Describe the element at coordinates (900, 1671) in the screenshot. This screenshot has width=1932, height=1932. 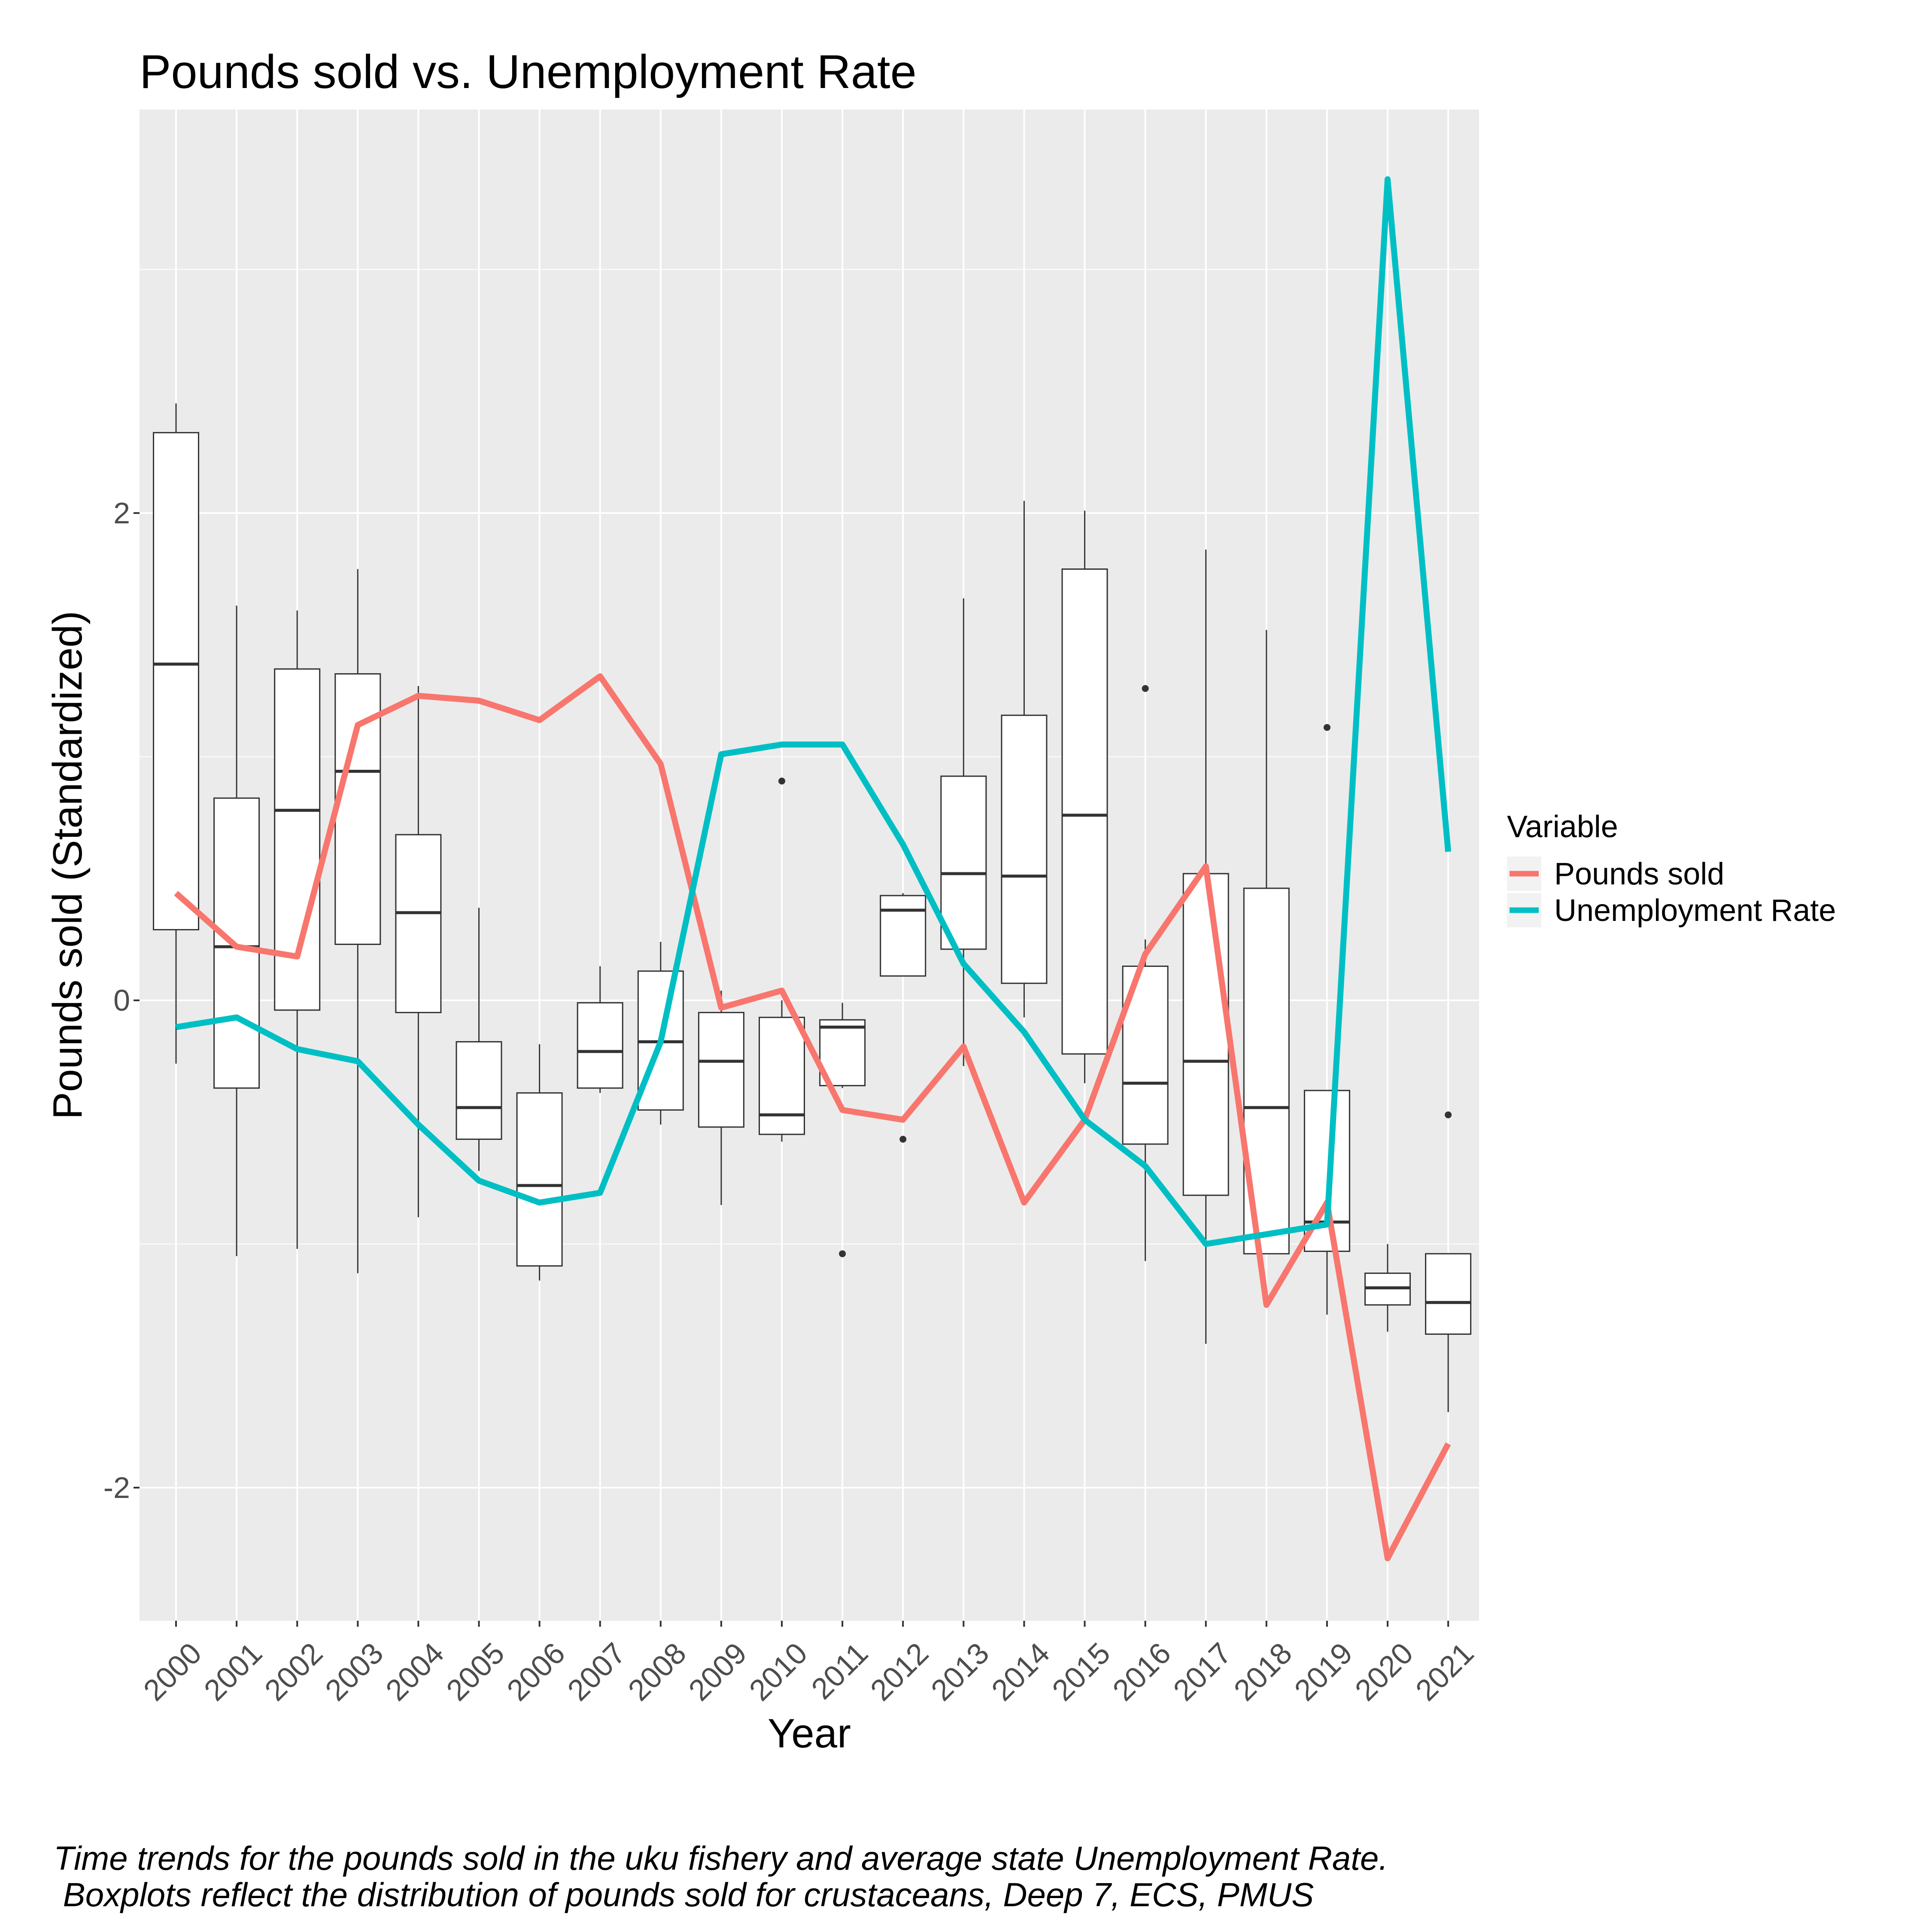
I see `x-tick-label: 2012` at that location.